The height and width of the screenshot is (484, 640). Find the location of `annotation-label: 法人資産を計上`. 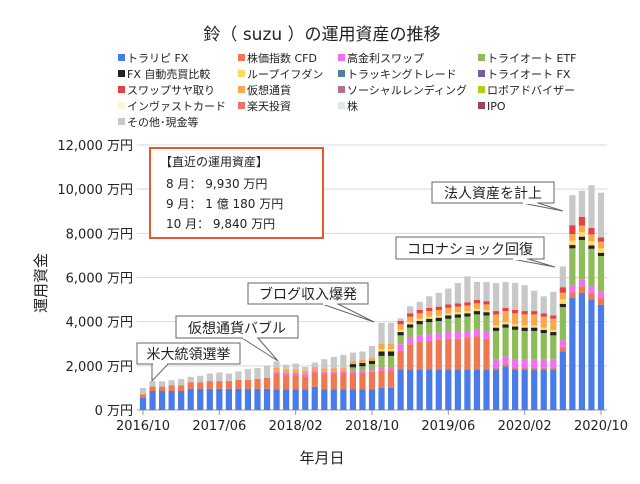

annotation-label: 法人資産を計上 is located at coordinates (493, 194).